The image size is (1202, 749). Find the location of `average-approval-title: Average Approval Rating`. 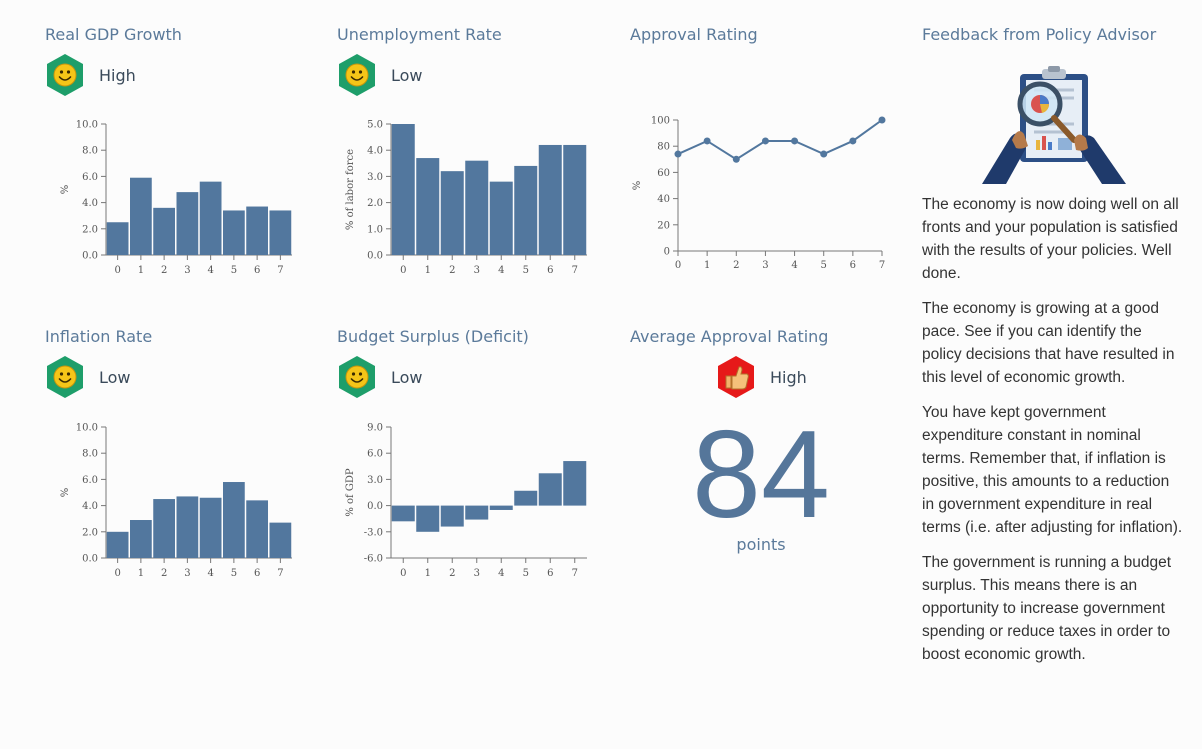

average-approval-title: Average Approval Rating is located at coordinates (729, 336).